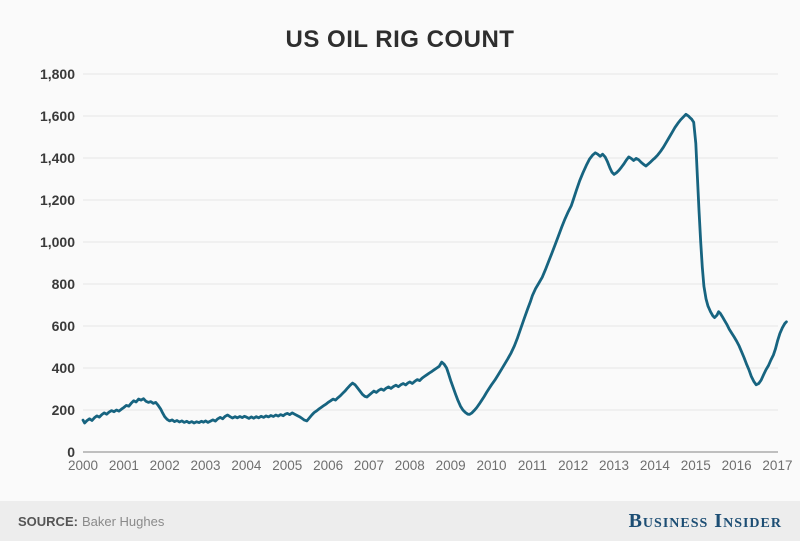 This screenshot has height=541, width=800. Describe the element at coordinates (737, 465) in the screenshot. I see `x-tick-label: 2016` at that location.